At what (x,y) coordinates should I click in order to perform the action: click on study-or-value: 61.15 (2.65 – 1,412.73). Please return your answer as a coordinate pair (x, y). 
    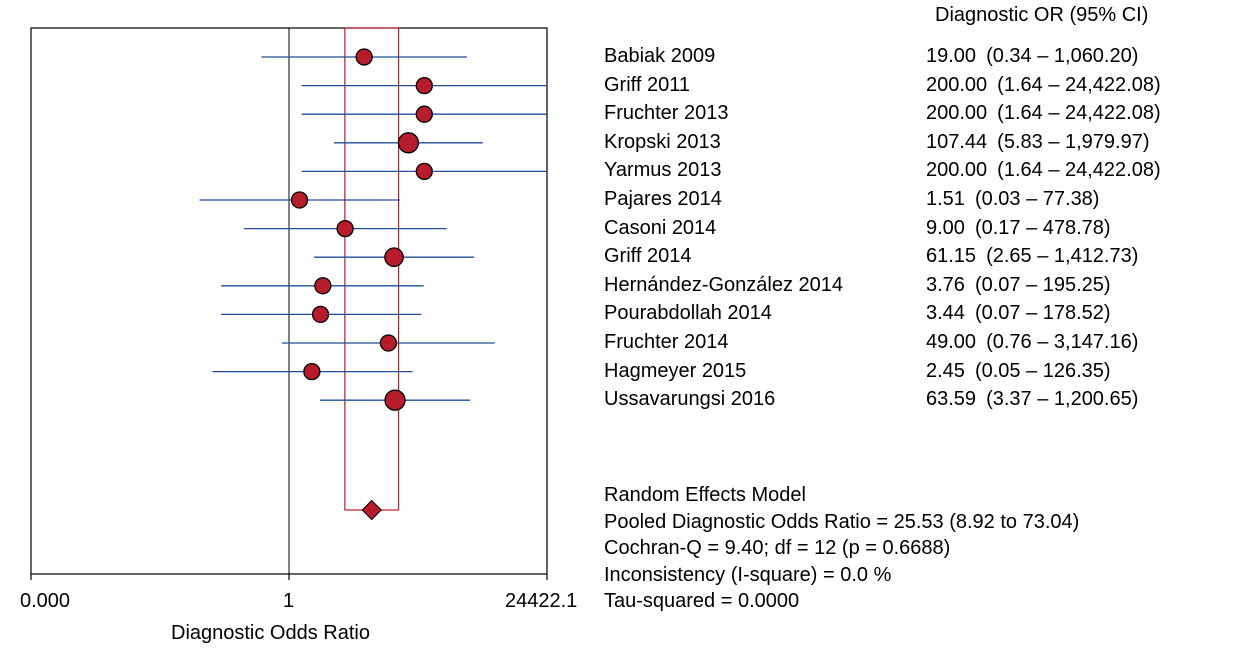
    Looking at the image, I should click on (1032, 256).